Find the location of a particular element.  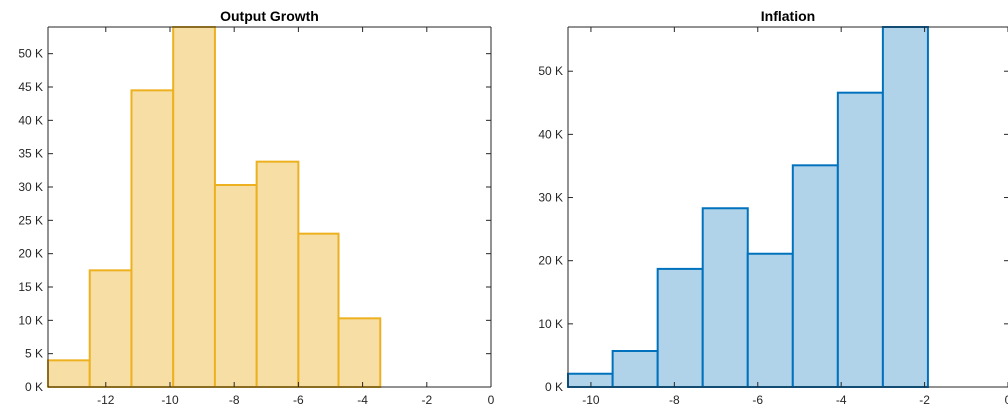

y-tick-label: 45 K is located at coordinates (30, 87).